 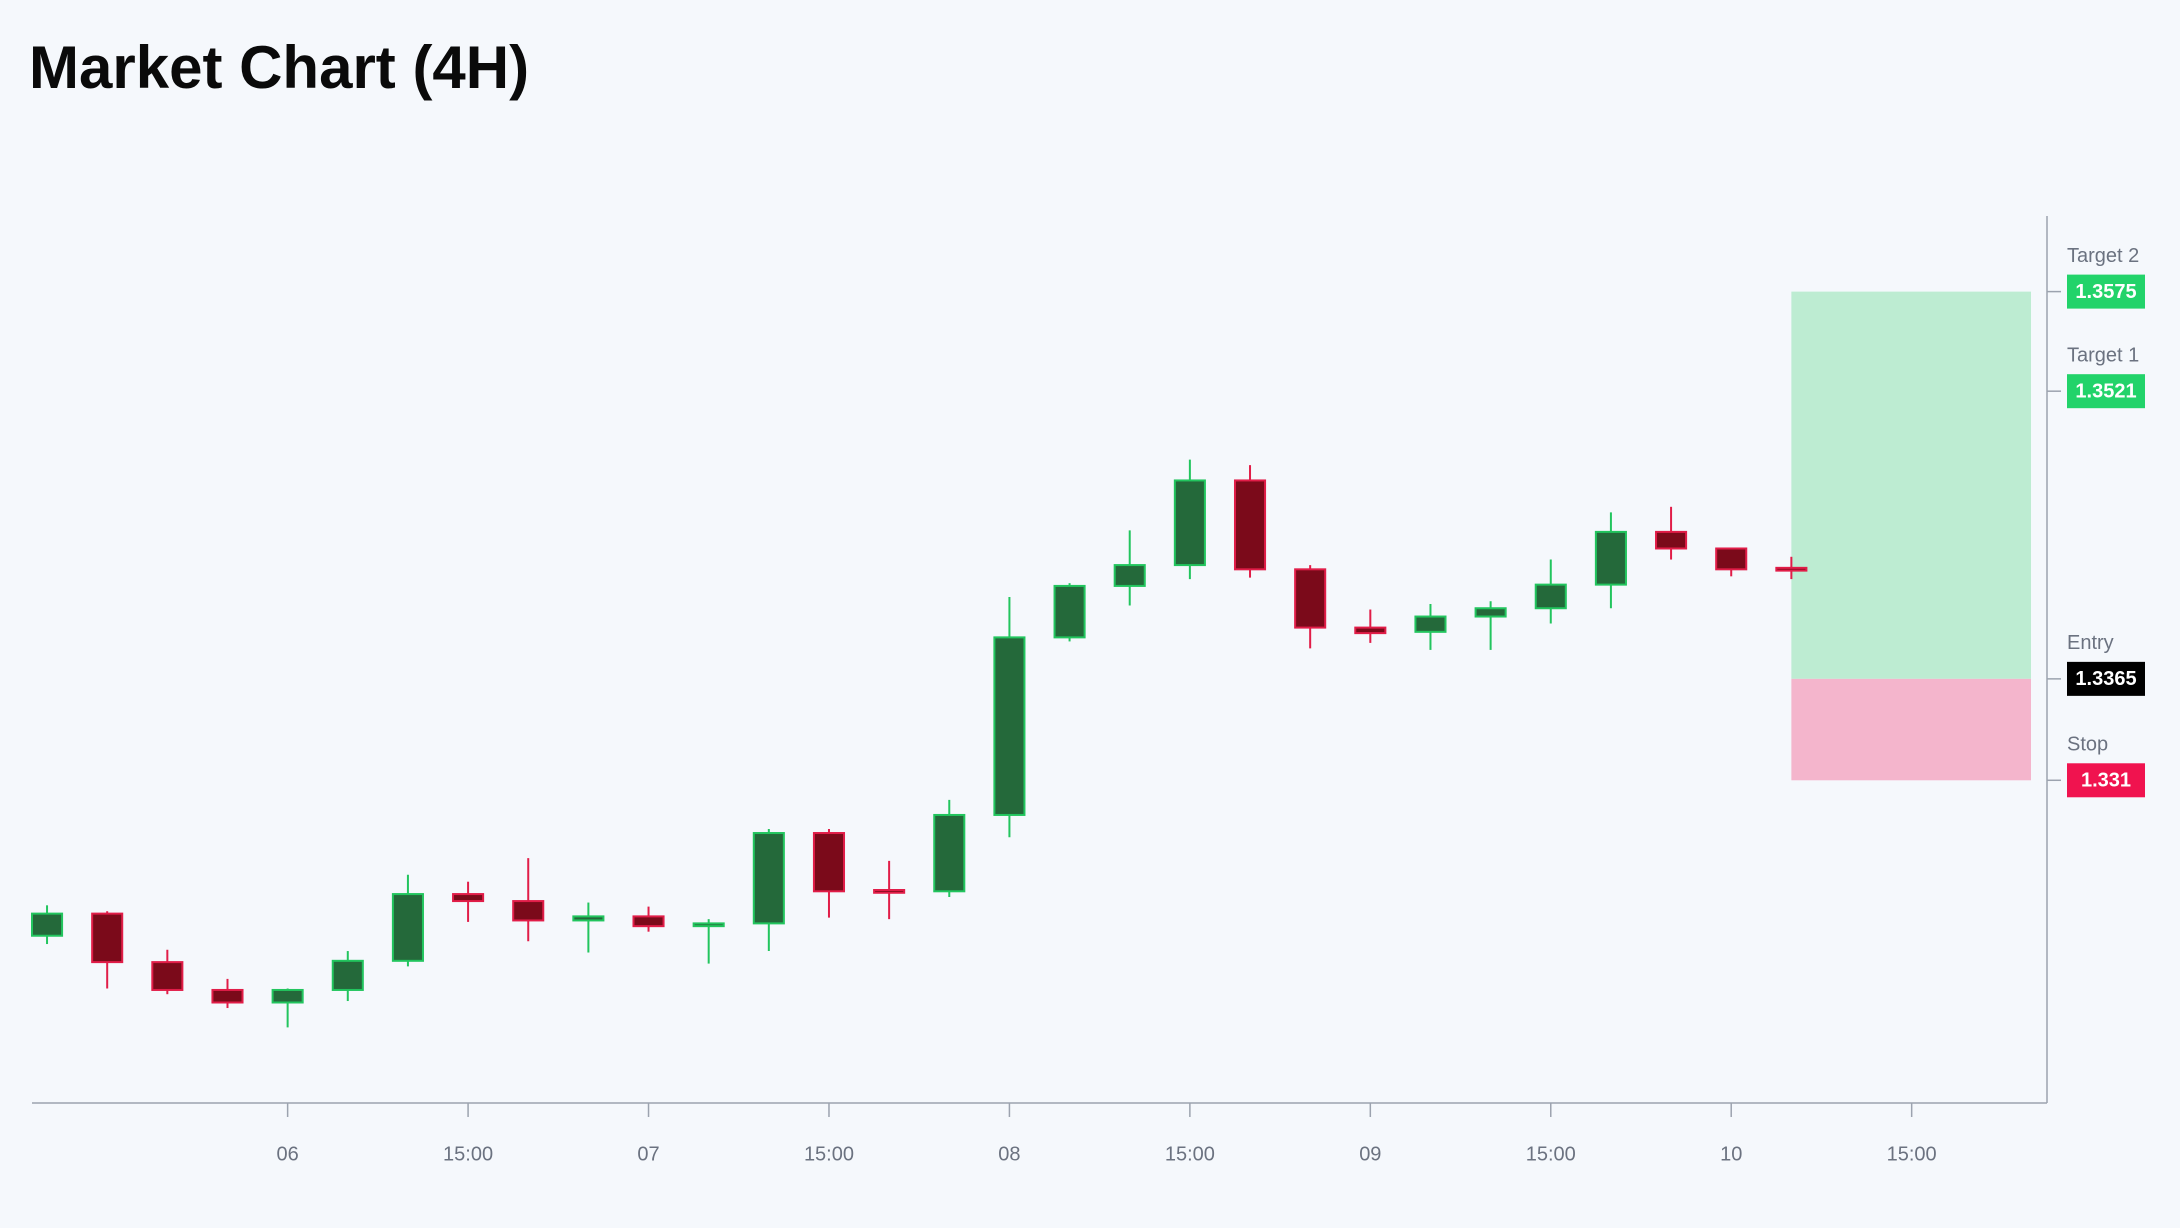 What do you see at coordinates (2090, 643) in the screenshot?
I see `level-name: Entry` at bounding box center [2090, 643].